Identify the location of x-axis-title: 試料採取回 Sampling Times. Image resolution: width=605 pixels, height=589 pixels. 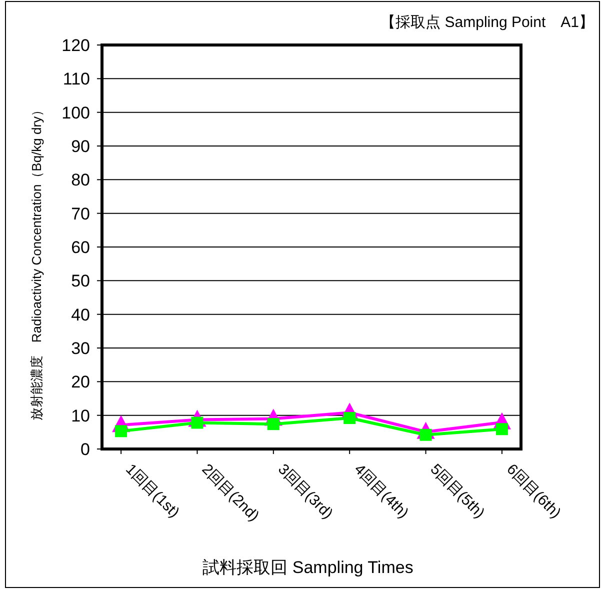
(308, 567).